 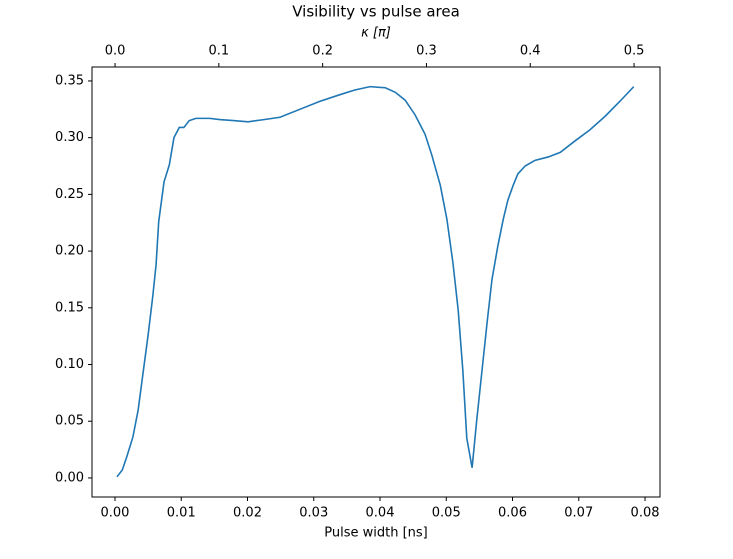 What do you see at coordinates (219, 51) in the screenshot?
I see `x2-tick-label: 0.1` at bounding box center [219, 51].